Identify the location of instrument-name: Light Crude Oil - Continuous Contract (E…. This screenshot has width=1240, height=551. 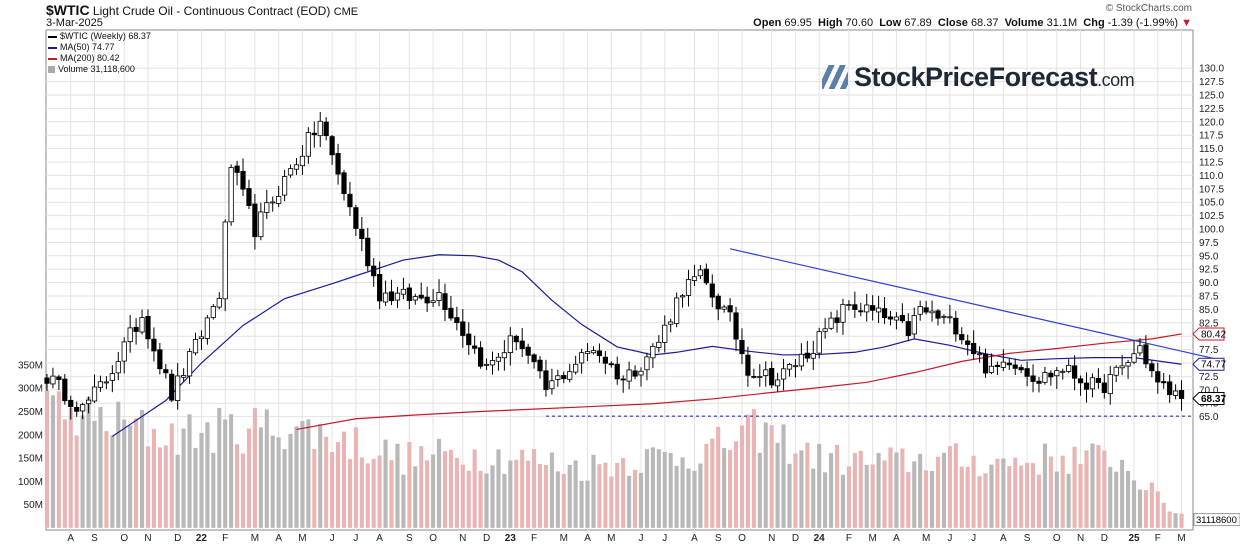
(211, 11).